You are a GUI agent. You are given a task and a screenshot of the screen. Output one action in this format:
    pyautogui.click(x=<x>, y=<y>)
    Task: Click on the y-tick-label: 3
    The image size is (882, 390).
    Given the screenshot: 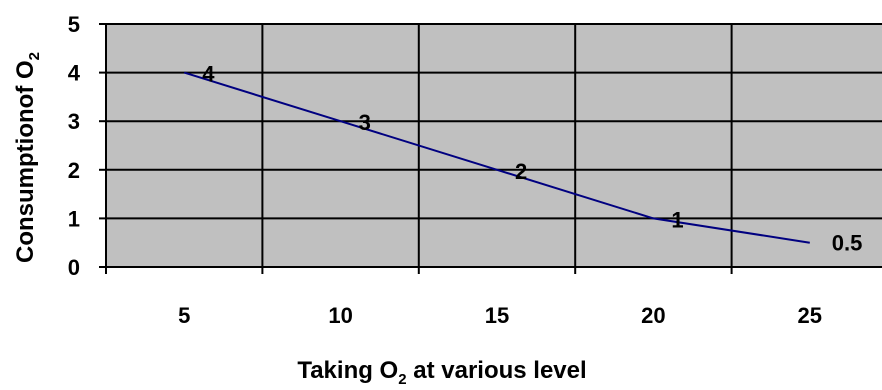 What is the action you would take?
    pyautogui.click(x=74, y=121)
    